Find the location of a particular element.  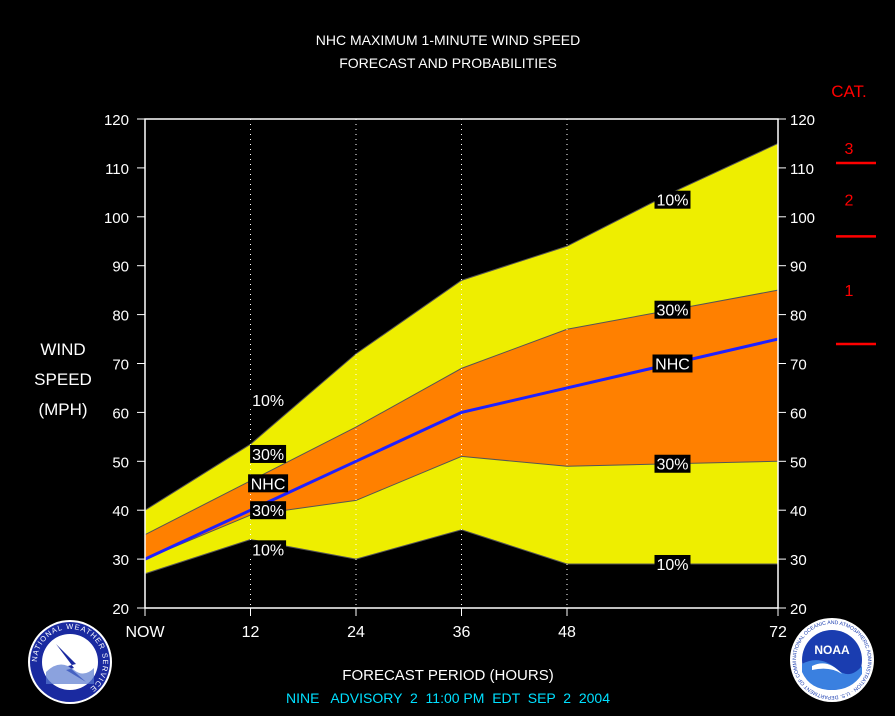

y-tick-label-left: 120 is located at coordinates (116, 120).